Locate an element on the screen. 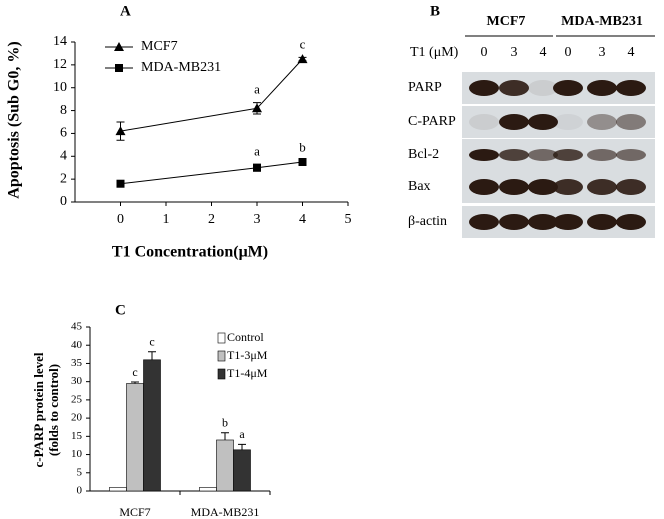 This screenshot has width=664, height=519. y-tick-label: 14 is located at coordinates (60, 41).